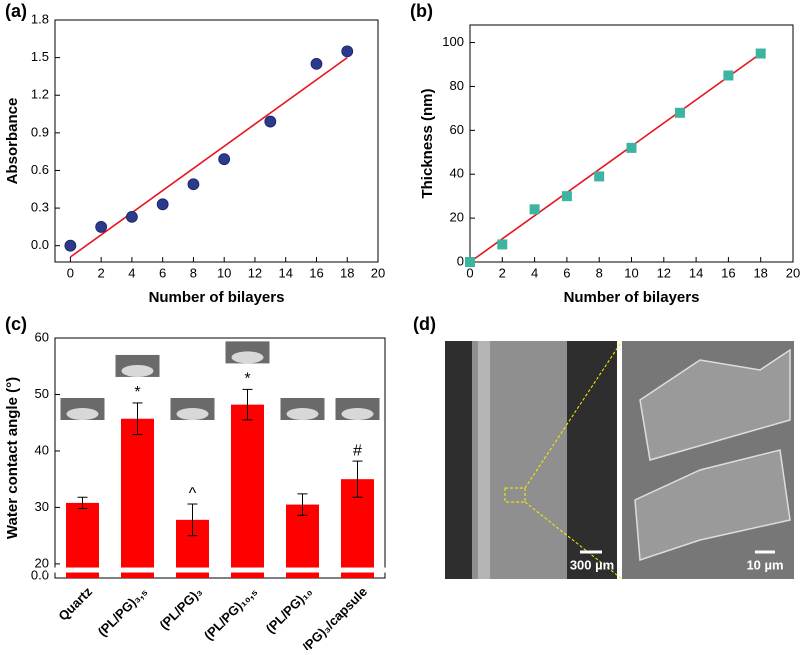 This screenshot has width=800, height=655. What do you see at coordinates (460, 260) in the screenshot?
I see `y-tick-label: 0` at bounding box center [460, 260].